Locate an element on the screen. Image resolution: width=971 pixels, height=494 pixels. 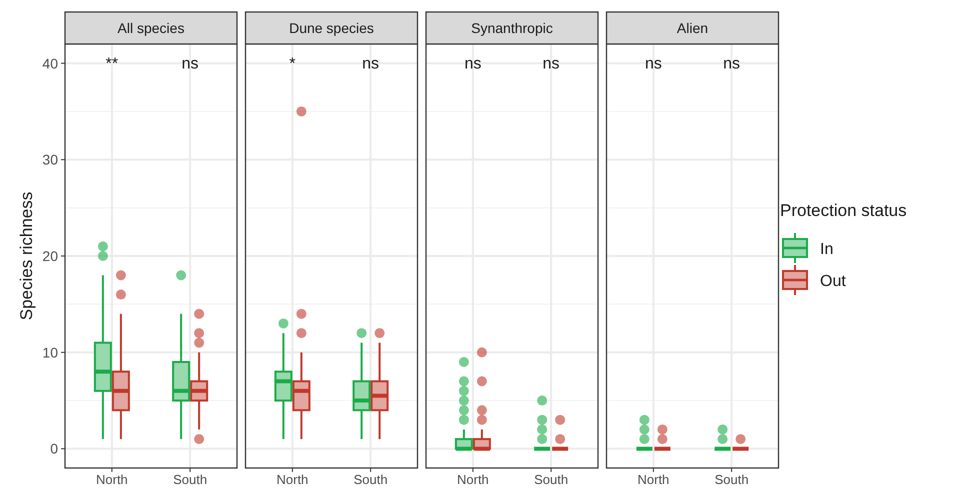
y-tick-label: 30 is located at coordinates (50, 160).